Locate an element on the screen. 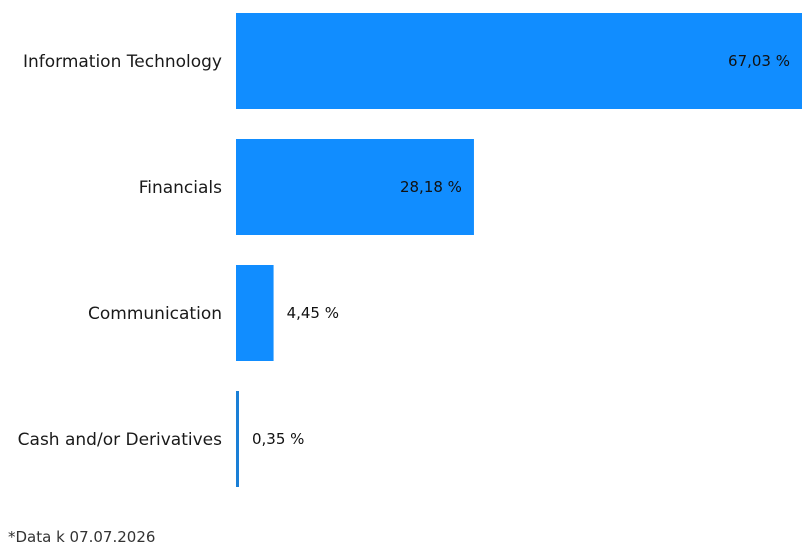 This screenshot has width=812, height=554. category-label-0: Information Technology is located at coordinates (122, 62).